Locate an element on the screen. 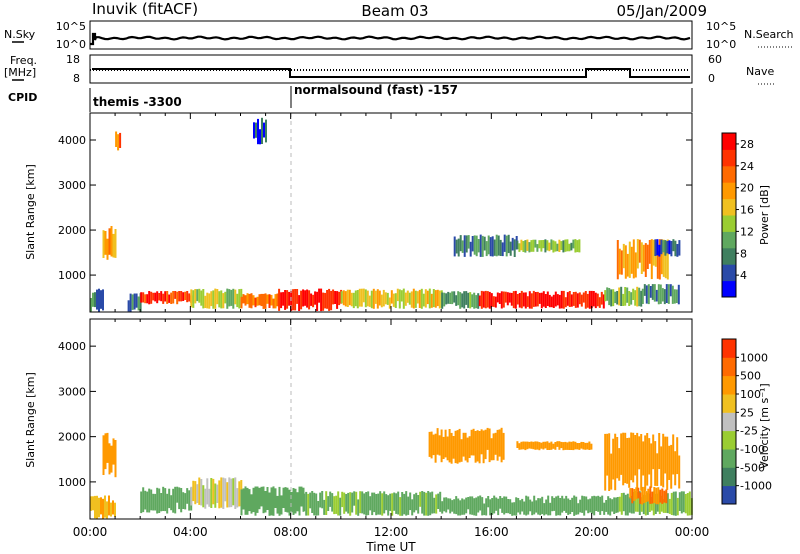 The height and width of the screenshot is (554, 800). power-region is located at coordinates (97, 300).